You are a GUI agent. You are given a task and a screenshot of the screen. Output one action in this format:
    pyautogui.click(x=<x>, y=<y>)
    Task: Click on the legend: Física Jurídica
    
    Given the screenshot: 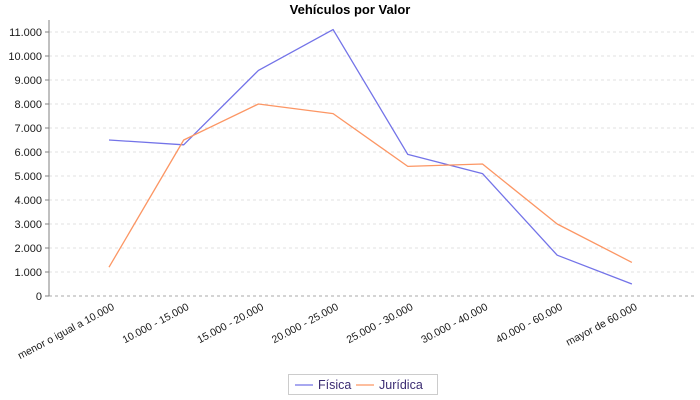 What is the action you would take?
    pyautogui.click(x=363, y=384)
    